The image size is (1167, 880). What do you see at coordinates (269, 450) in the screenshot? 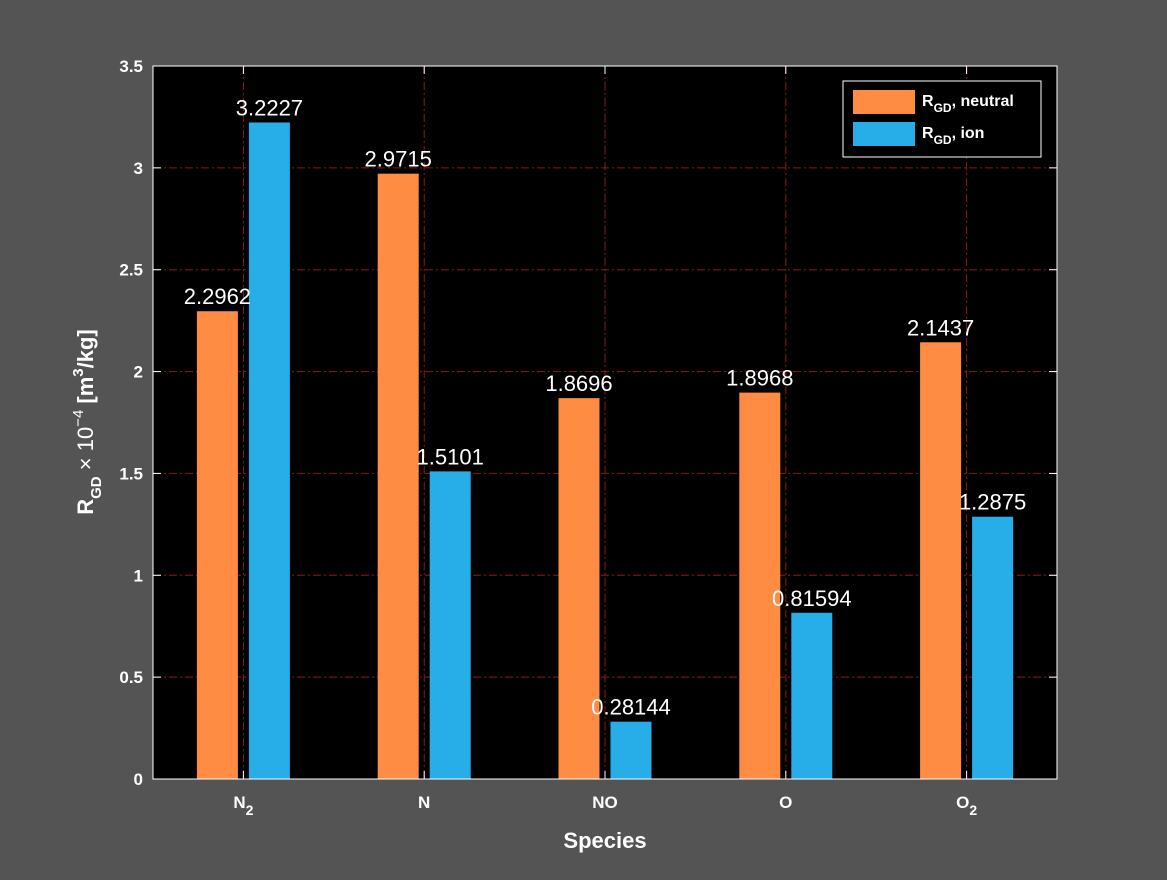
I see `bar-ion-n2` at bounding box center [269, 450].